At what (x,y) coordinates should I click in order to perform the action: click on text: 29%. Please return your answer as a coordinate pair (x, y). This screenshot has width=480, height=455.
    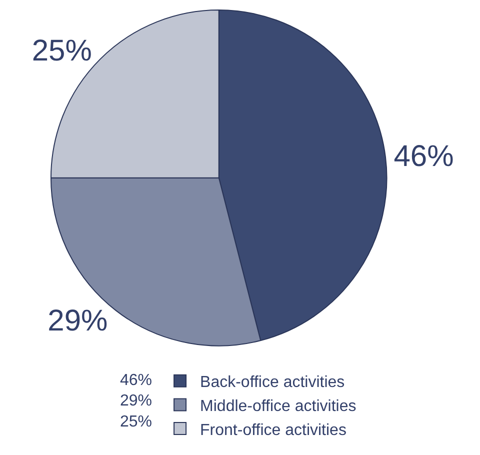
    Looking at the image, I should click on (136, 401).